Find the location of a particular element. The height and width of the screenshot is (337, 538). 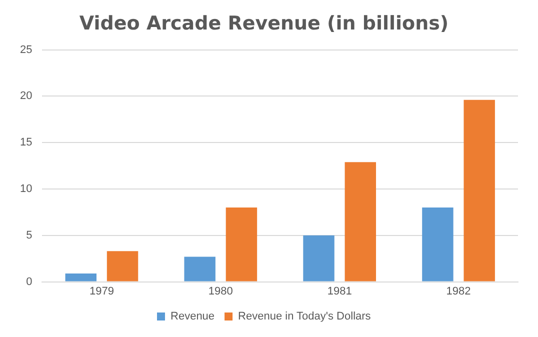

x-tick-label: 1981 is located at coordinates (339, 291).